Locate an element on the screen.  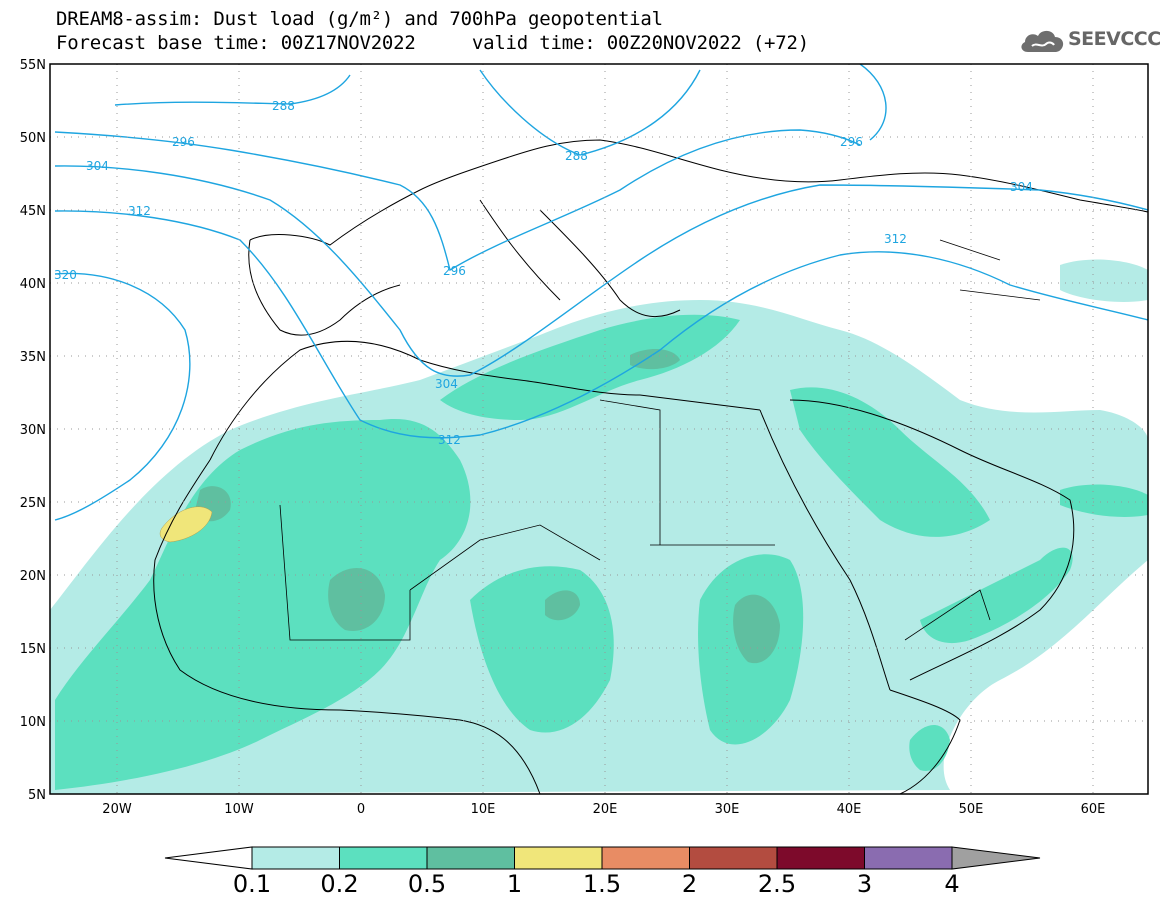
lat-label: 5N is located at coordinates (37, 795).